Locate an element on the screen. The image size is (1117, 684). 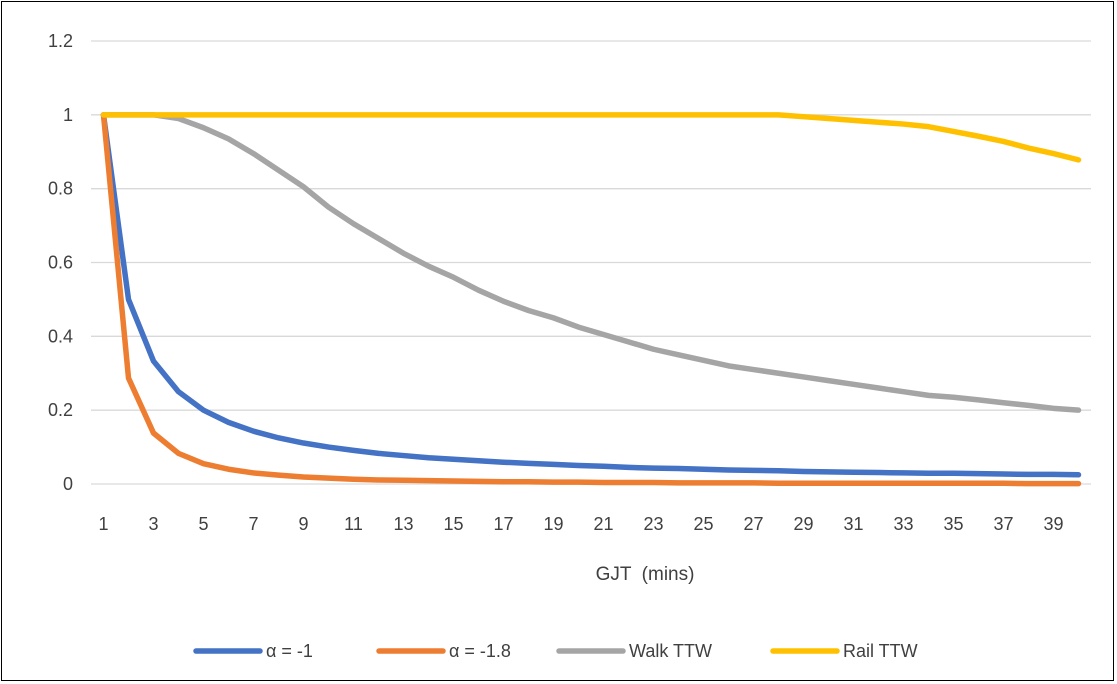
x-tick-label: 7 is located at coordinates (253, 524).